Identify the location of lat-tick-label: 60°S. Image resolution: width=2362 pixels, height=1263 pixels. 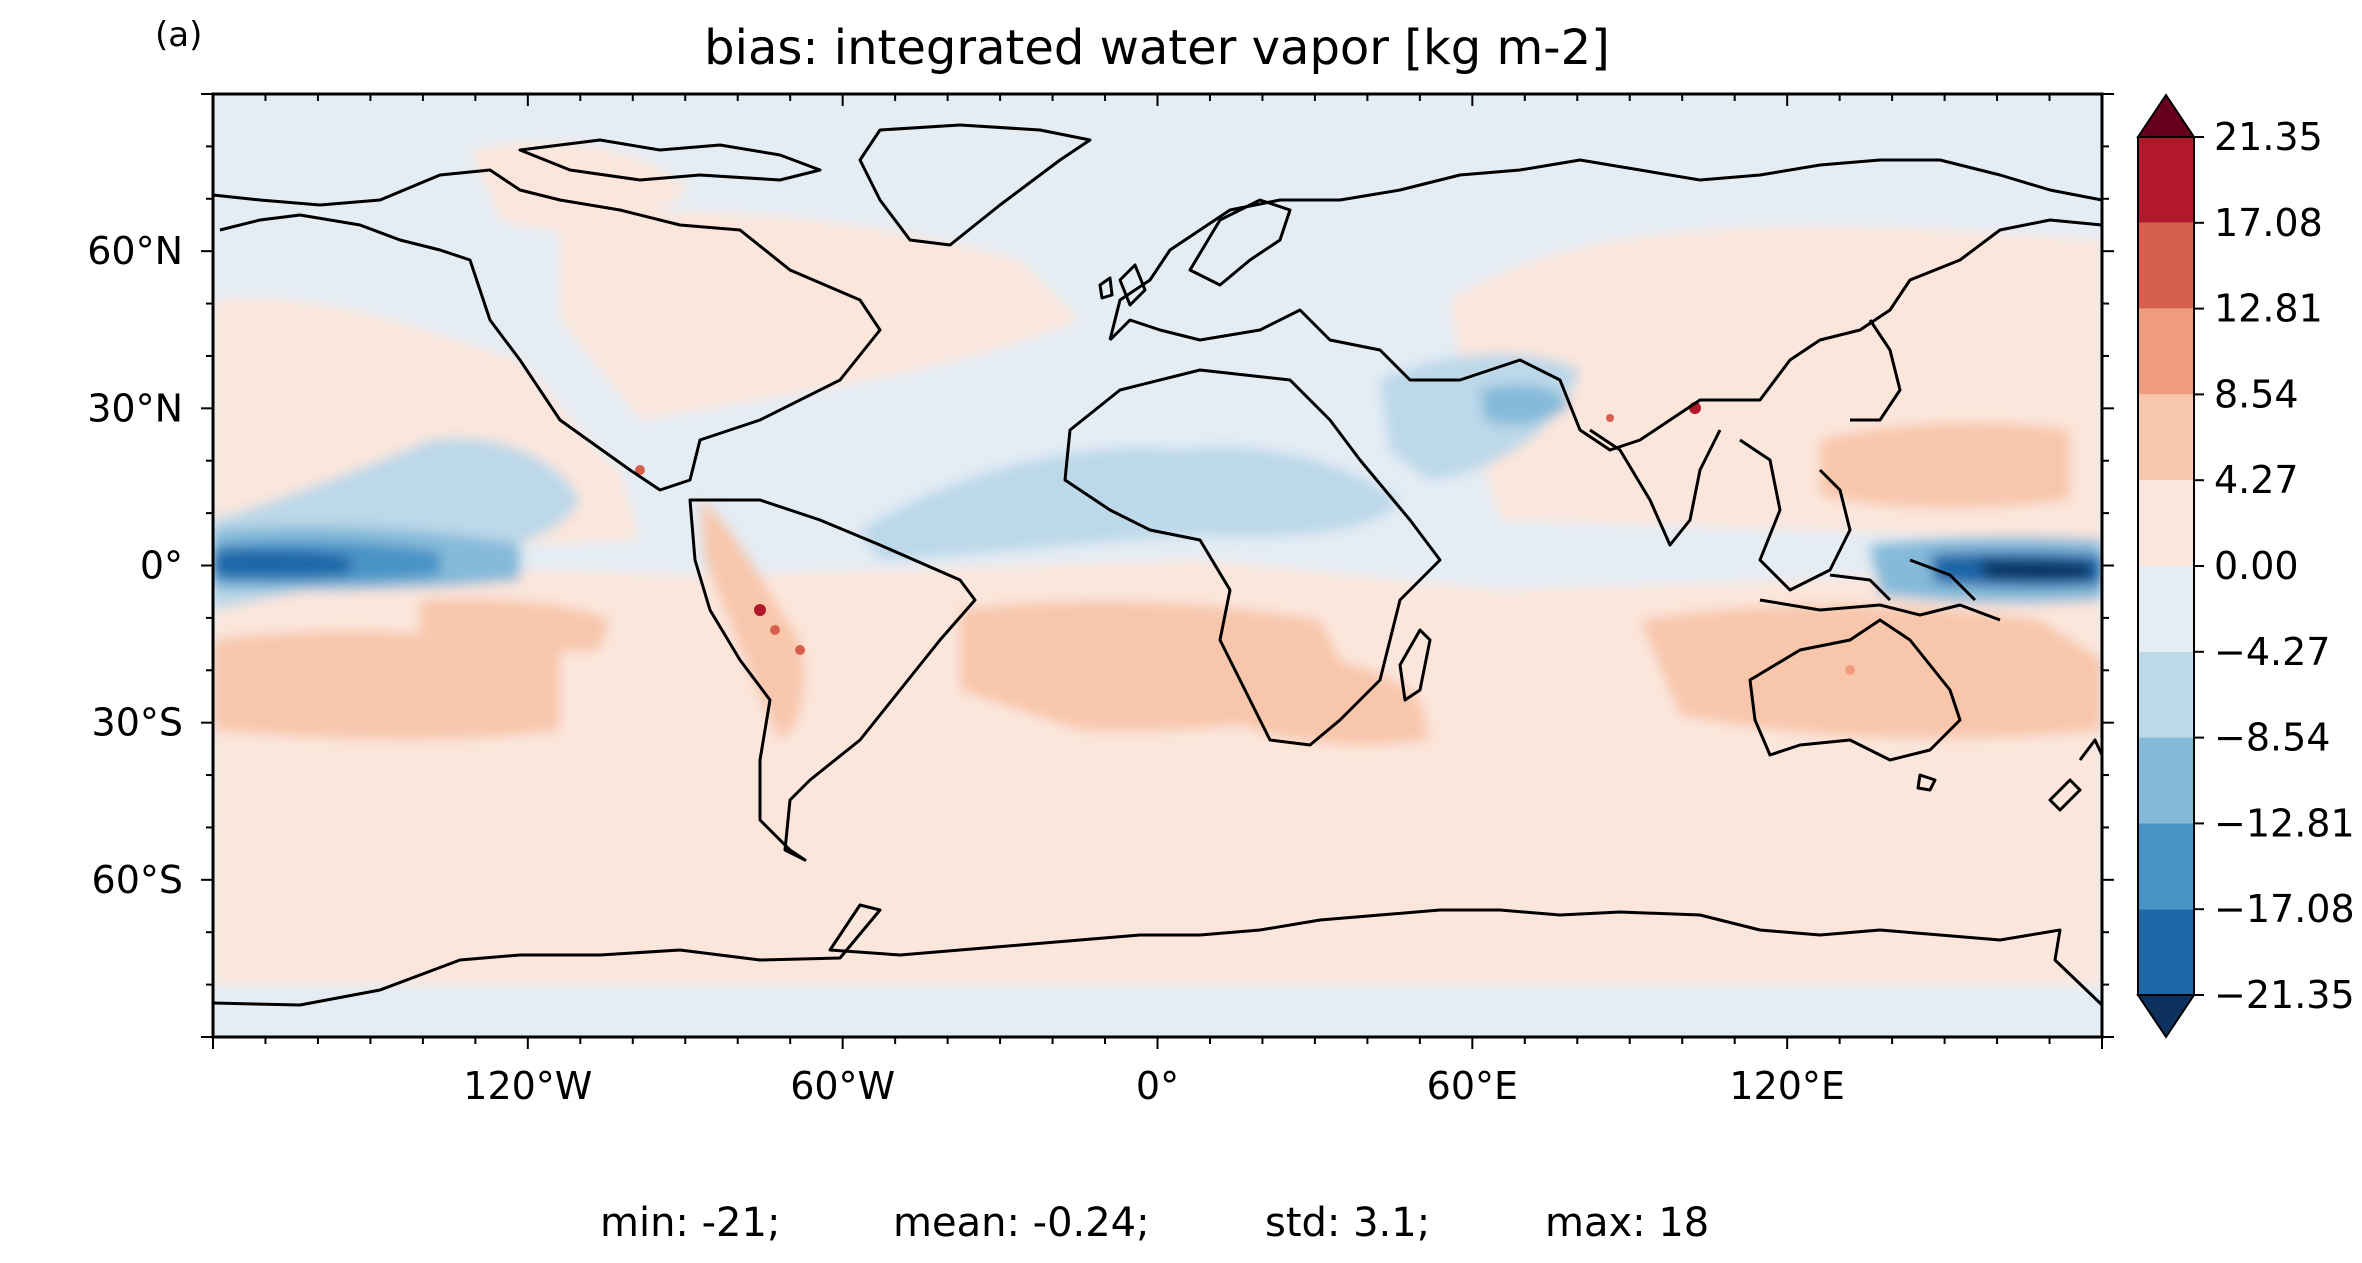
(137, 880).